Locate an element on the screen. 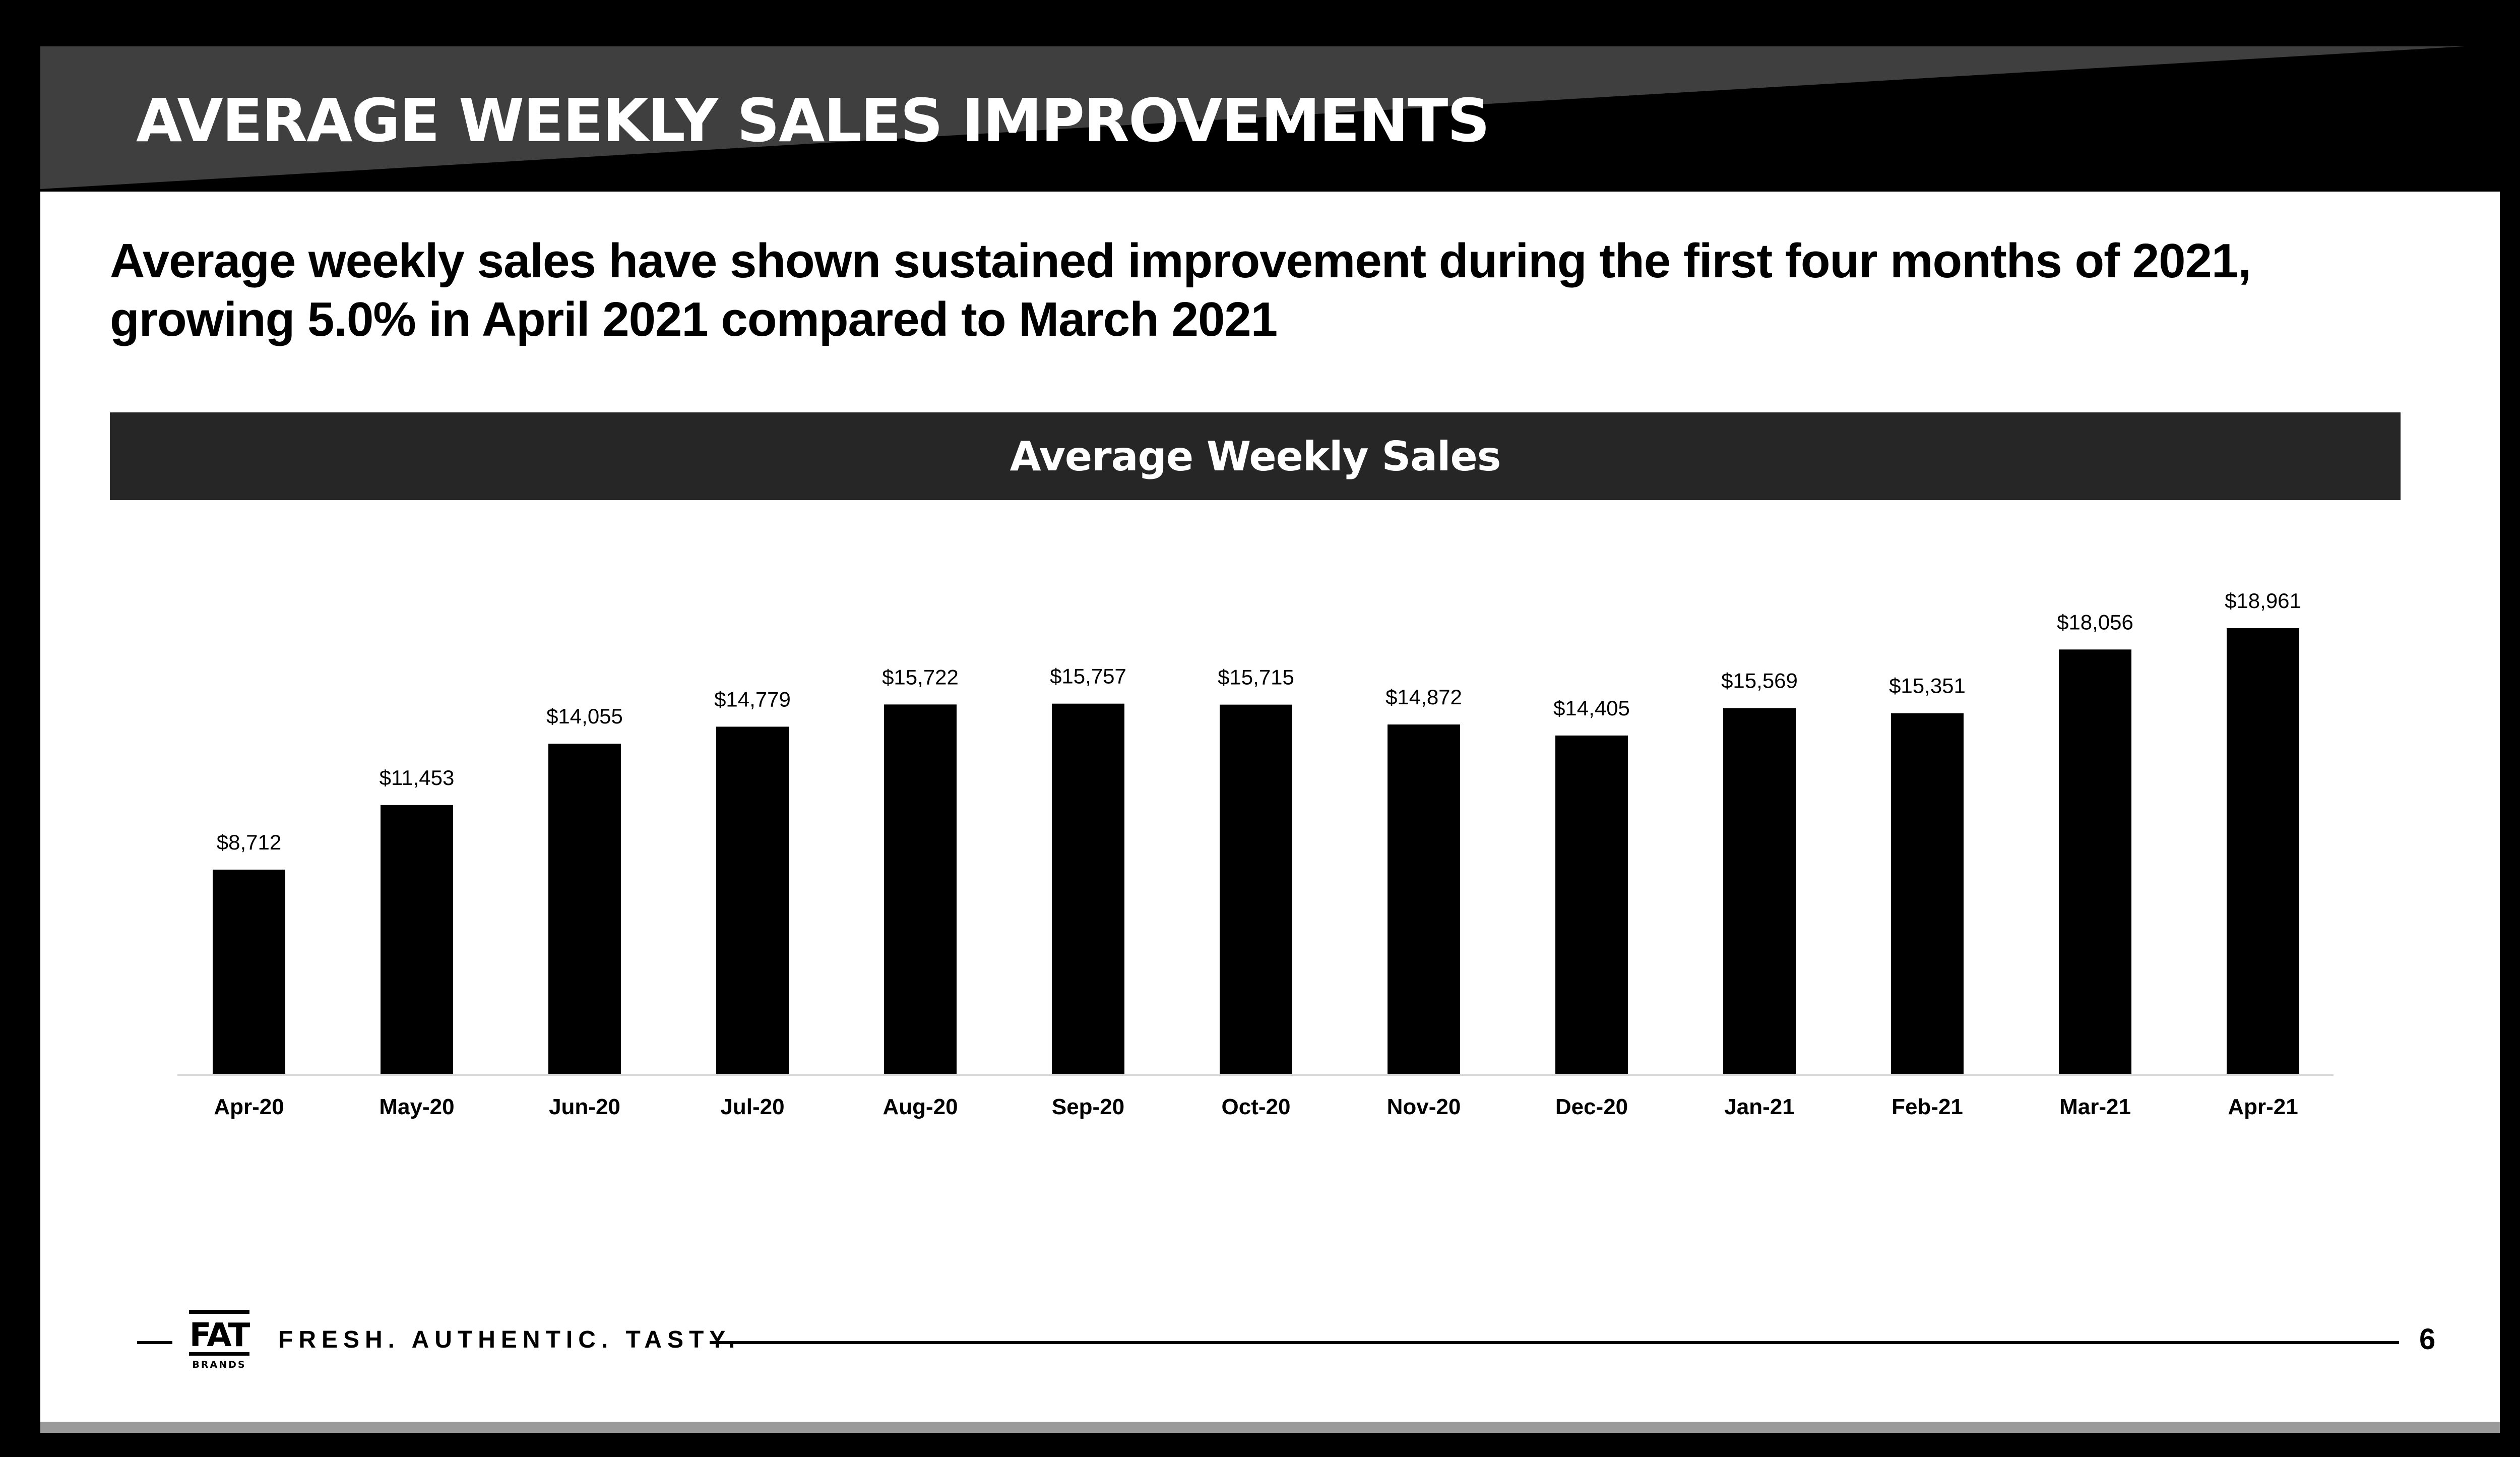 The height and width of the screenshot is (1457, 2520). x-tick-label-oct-20: Oct-20 is located at coordinates (1256, 1107).